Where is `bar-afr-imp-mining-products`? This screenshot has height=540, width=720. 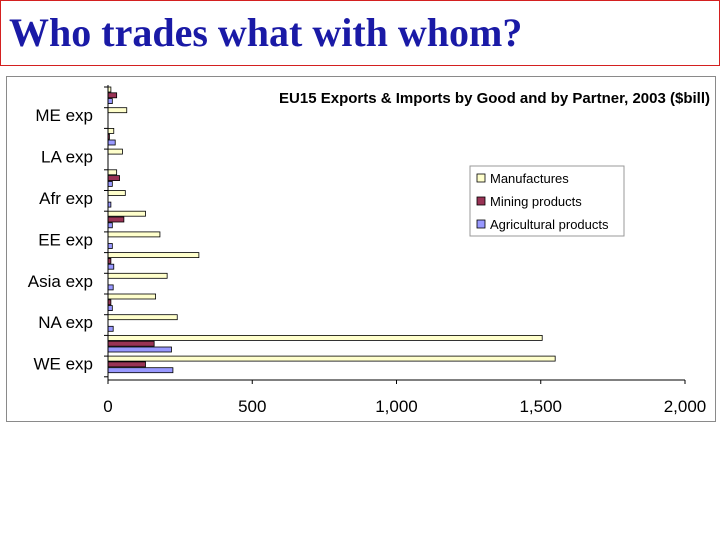
bar-afr-imp-mining-products is located at coordinates (113, 178).